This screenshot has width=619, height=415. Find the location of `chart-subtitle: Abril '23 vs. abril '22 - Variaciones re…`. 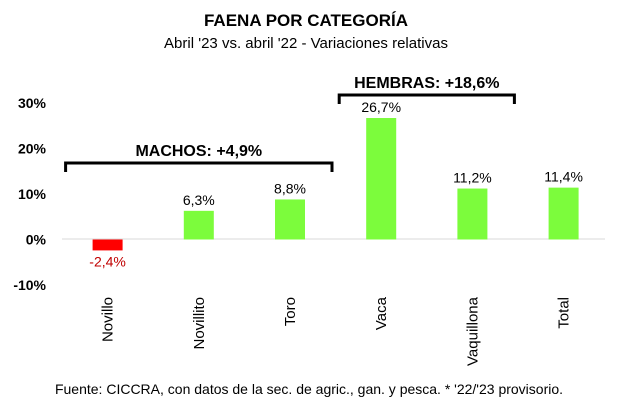

chart-subtitle: Abril '23 vs. abril '22 - Variaciones re… is located at coordinates (306, 43).